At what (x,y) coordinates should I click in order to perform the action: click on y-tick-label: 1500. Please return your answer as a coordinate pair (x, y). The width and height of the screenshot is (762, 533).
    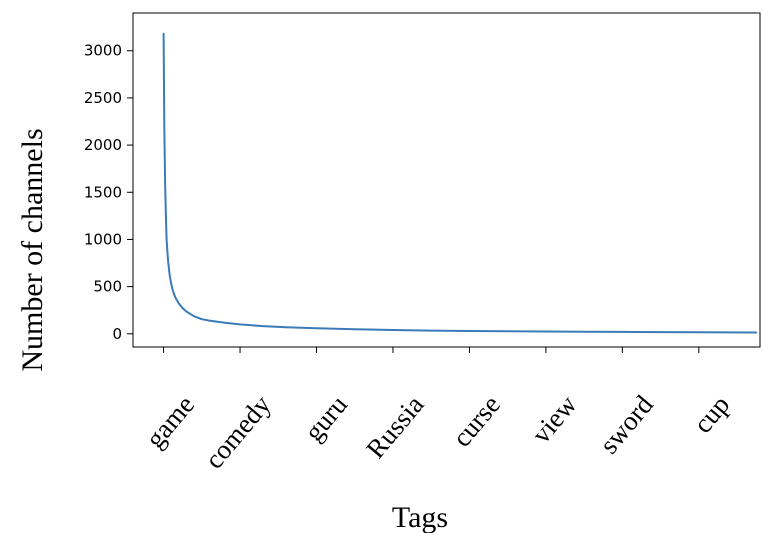
    Looking at the image, I should click on (103, 192).